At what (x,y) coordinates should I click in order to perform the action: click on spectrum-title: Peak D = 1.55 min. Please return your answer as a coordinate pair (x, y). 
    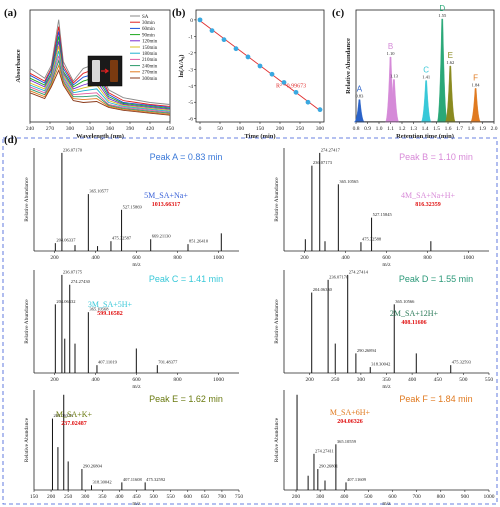
    Looking at the image, I should click on (436, 279).